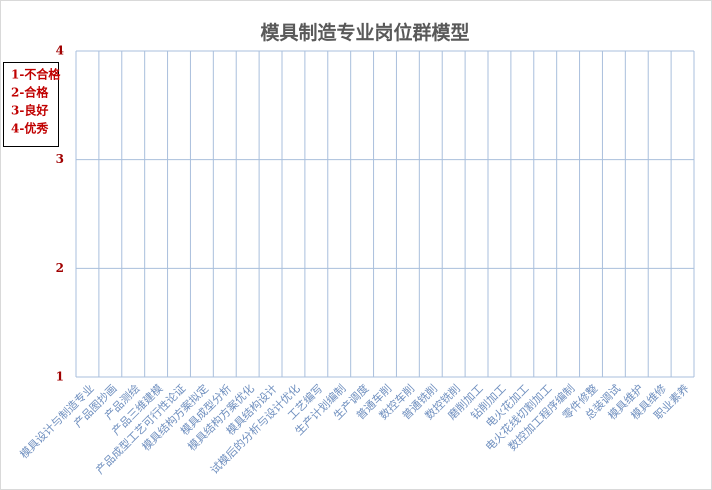 Image resolution: width=712 pixels, height=490 pixels. Describe the element at coordinates (36, 74) in the screenshot. I see `annotation: 1-不合格` at that location.